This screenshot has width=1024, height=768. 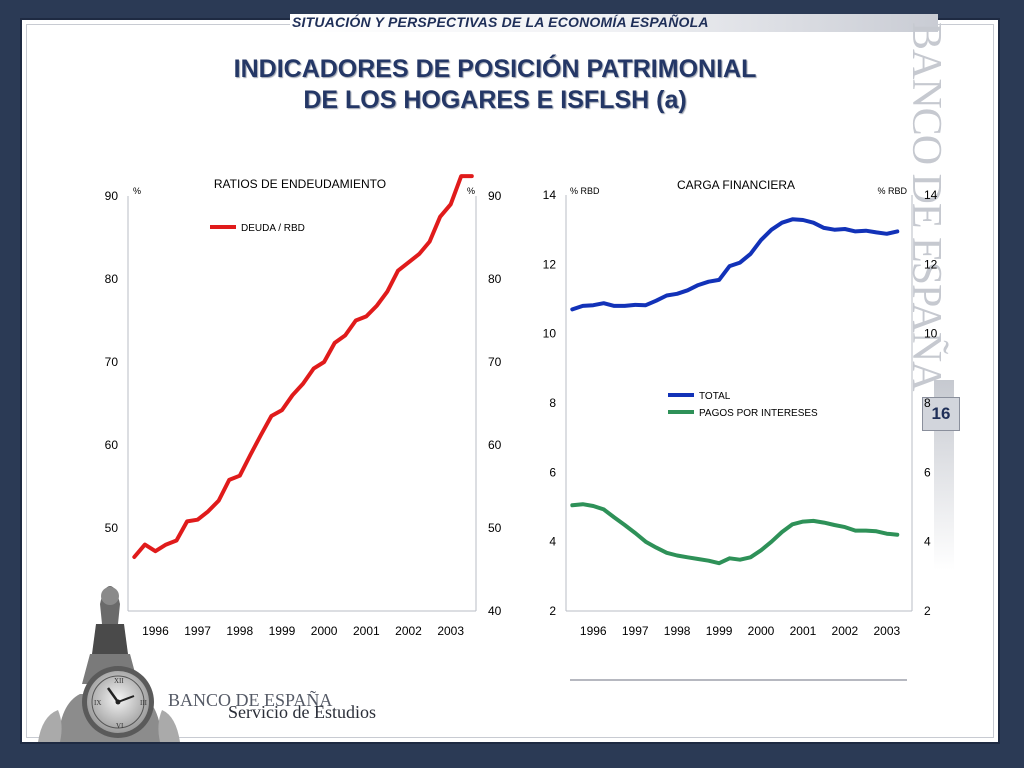 I want to click on burden-chart-left-tick: 4, so click(x=552, y=542).